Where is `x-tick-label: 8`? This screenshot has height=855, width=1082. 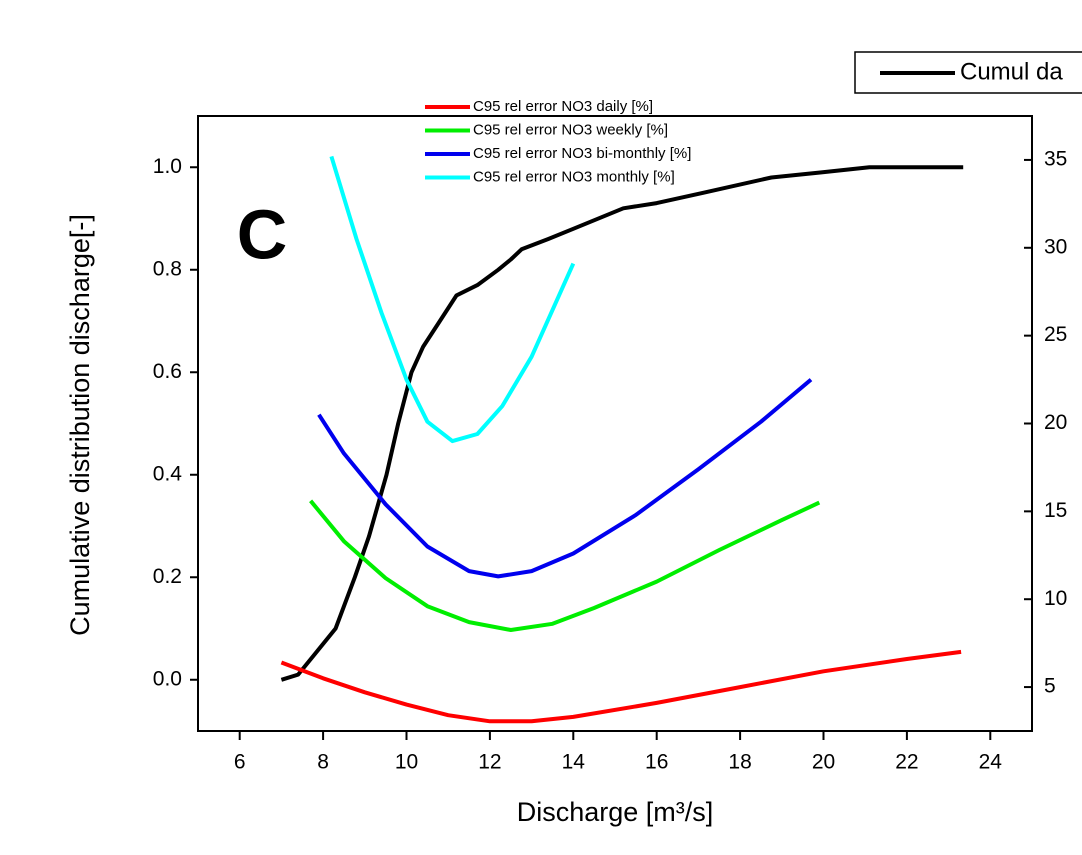 x-tick-label: 8 is located at coordinates (323, 762).